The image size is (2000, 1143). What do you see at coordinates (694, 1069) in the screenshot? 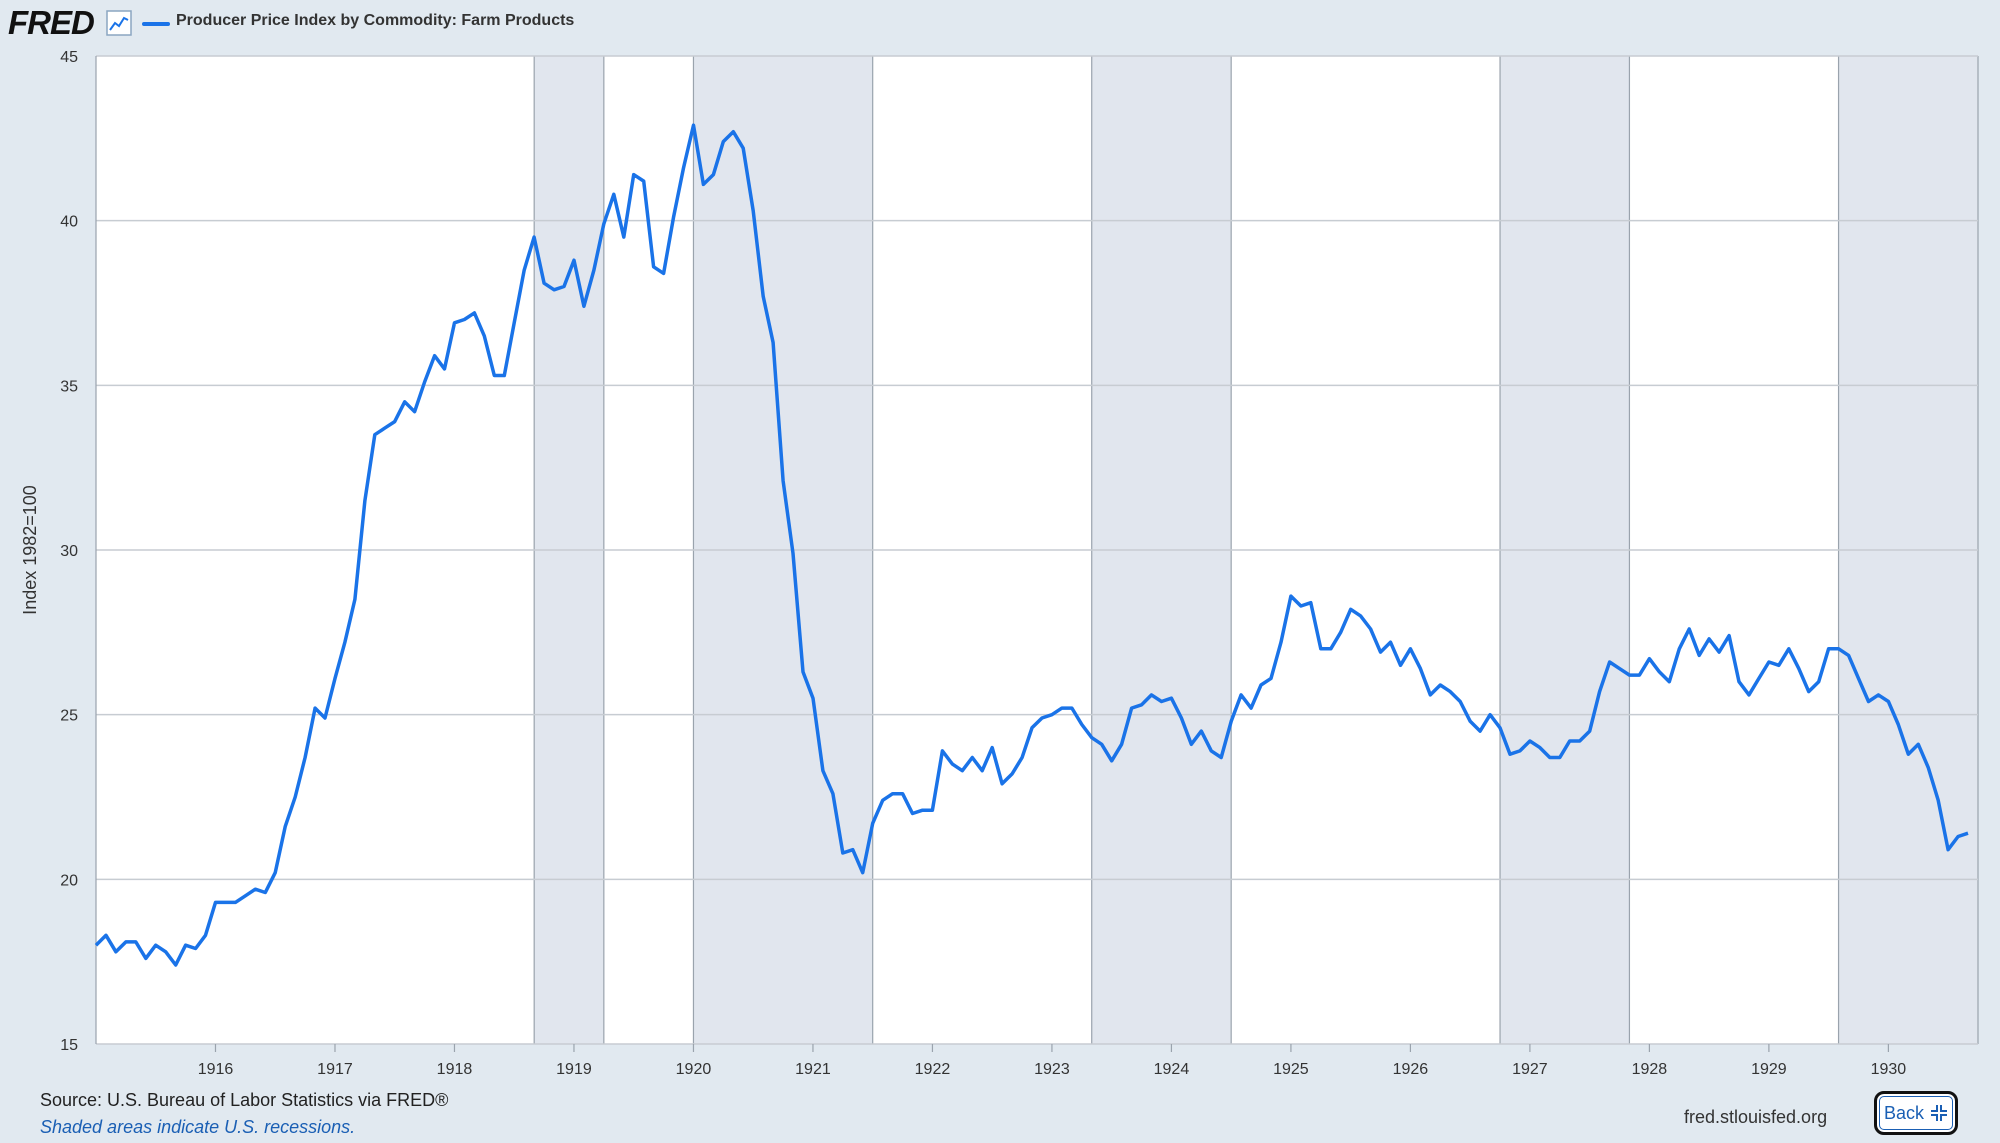
I see `x-tick-label: 1920` at bounding box center [694, 1069].